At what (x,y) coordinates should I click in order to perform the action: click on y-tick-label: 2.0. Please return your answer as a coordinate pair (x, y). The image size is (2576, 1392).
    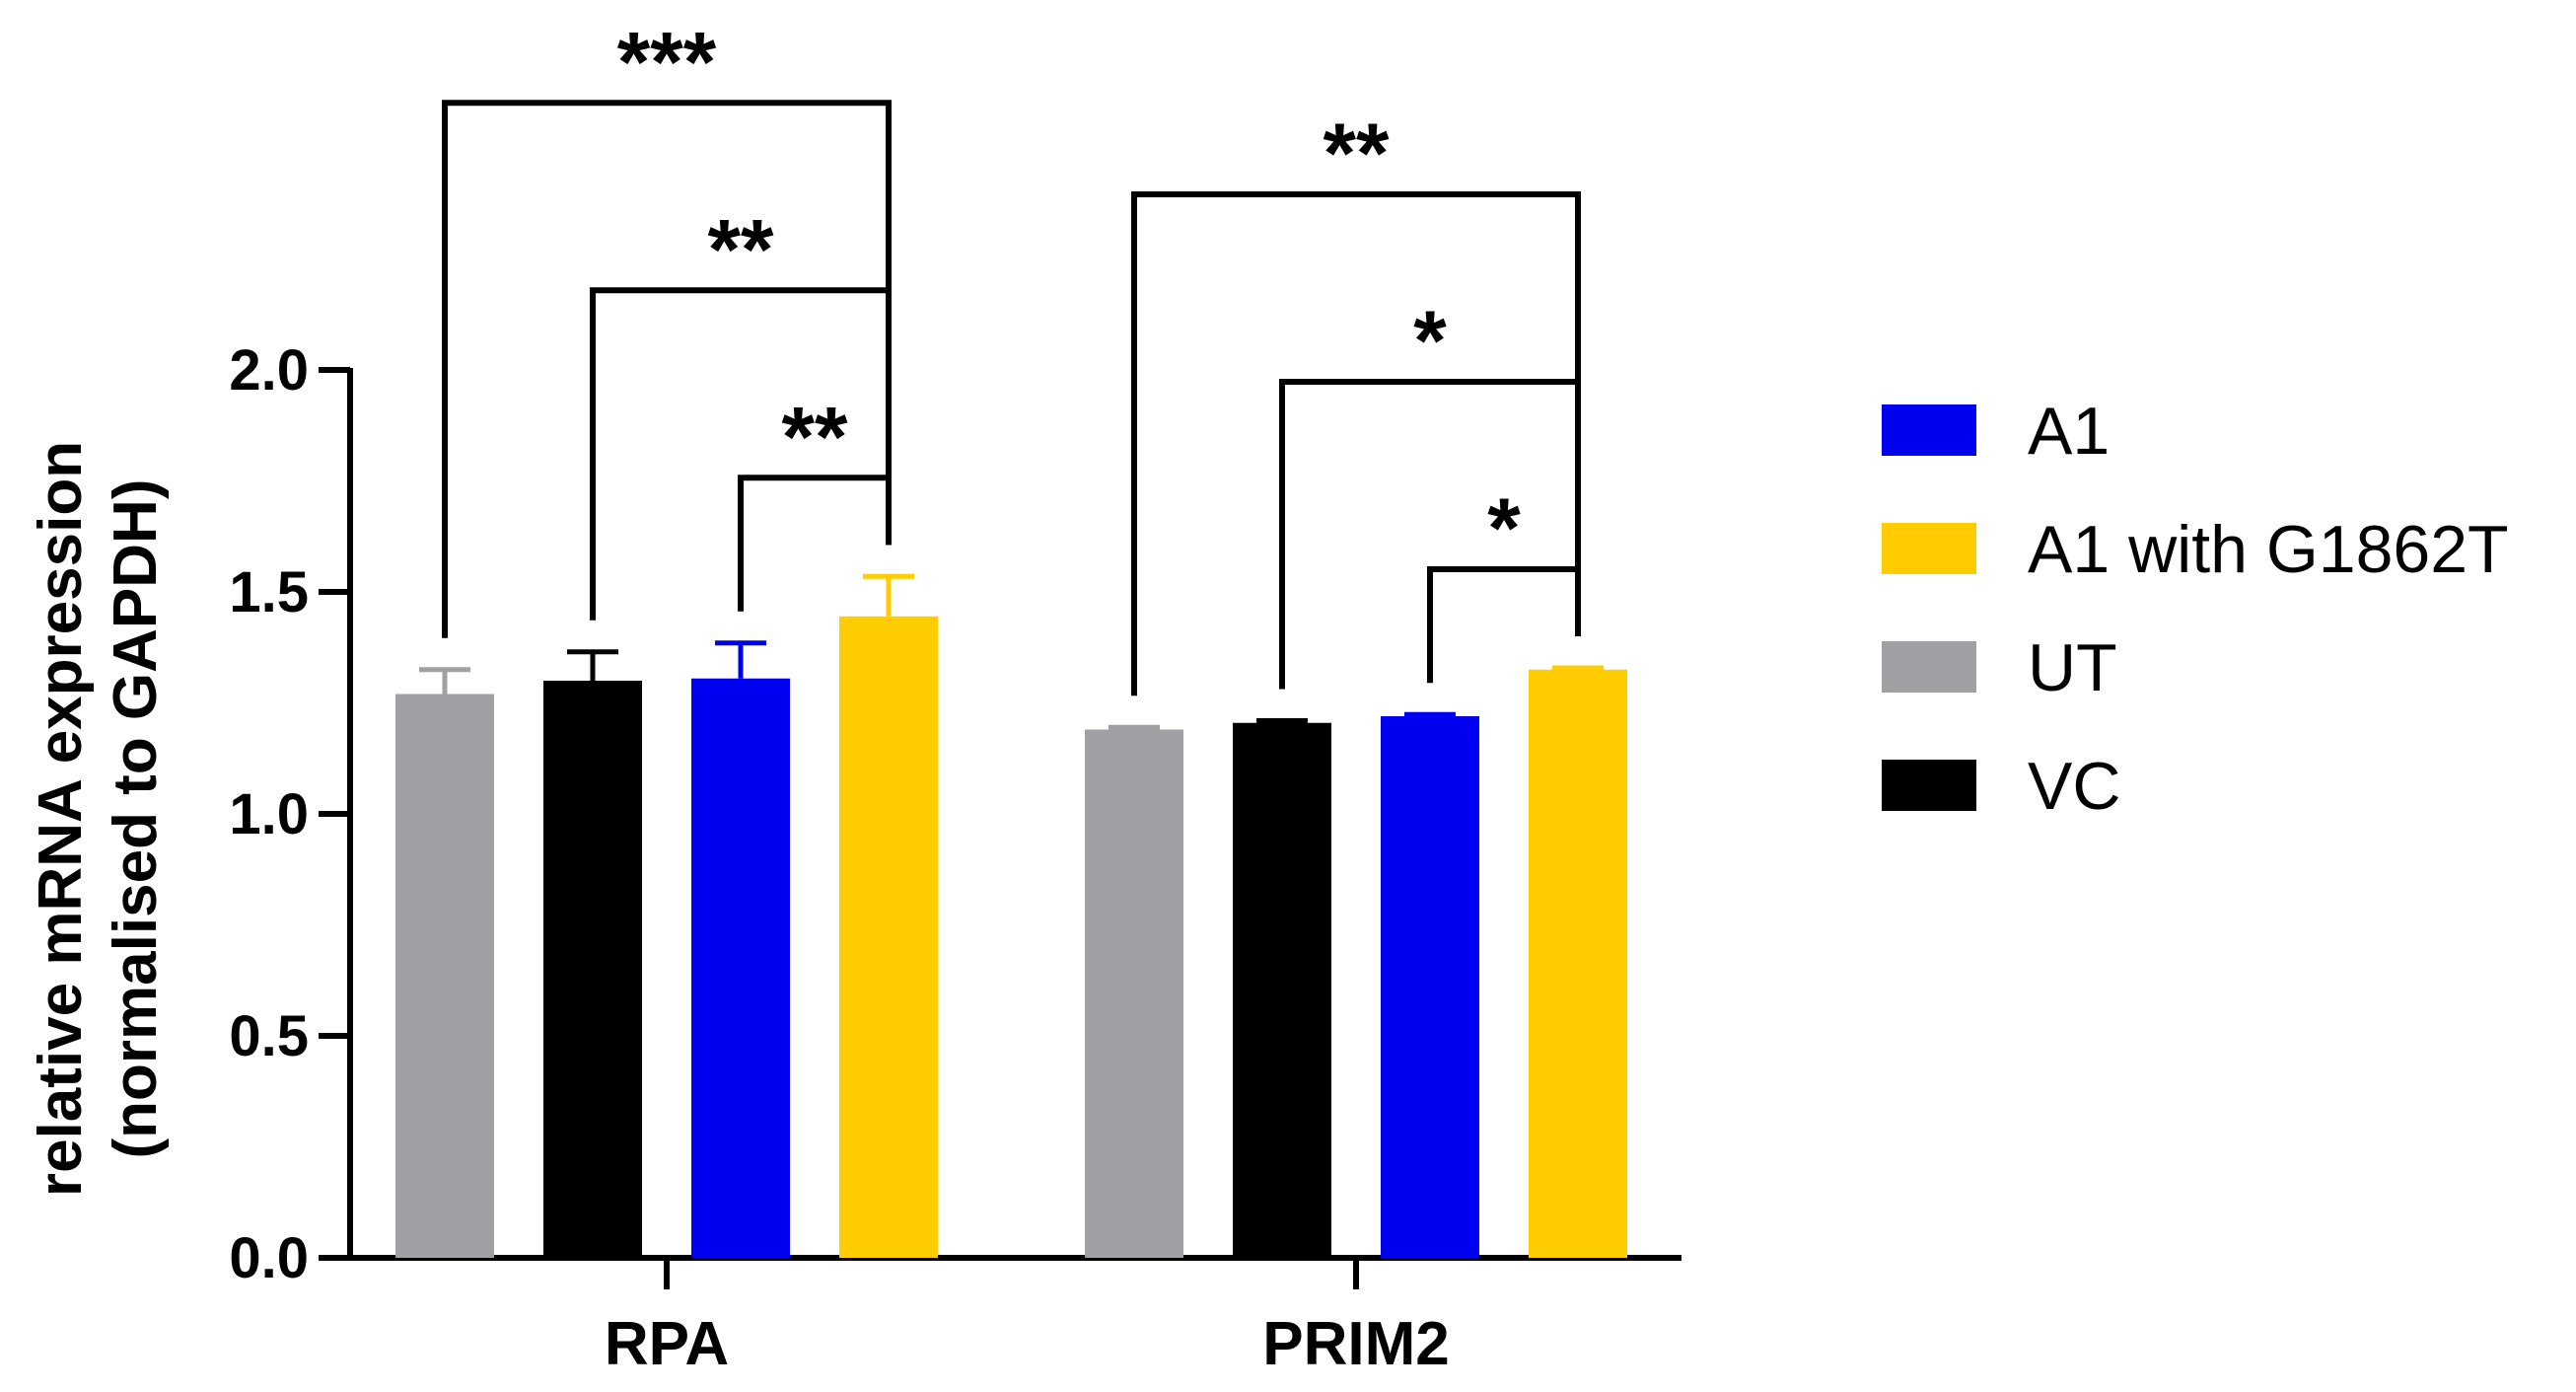
    Looking at the image, I should click on (269, 370).